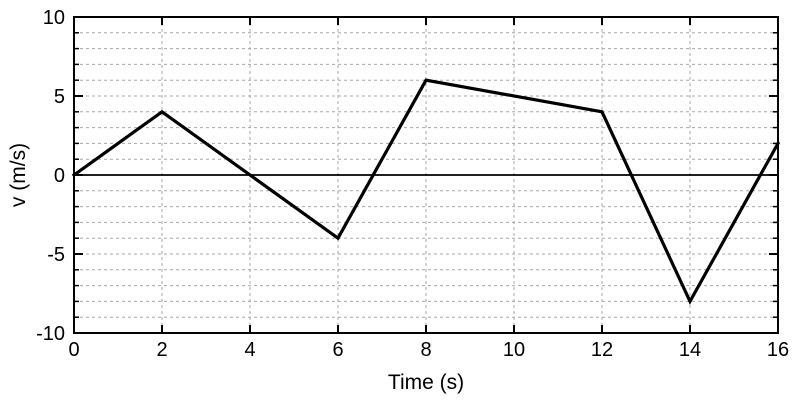 Image resolution: width=800 pixels, height=400 pixels. Describe the element at coordinates (426, 382) in the screenshot. I see `x-axis-label: Time (s)` at that location.